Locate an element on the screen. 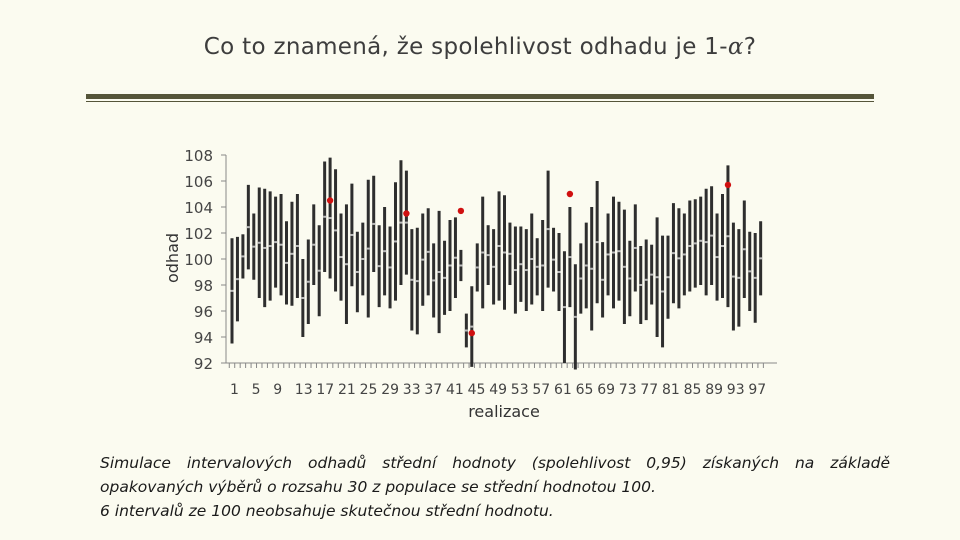 This screenshot has height=540, width=960. x-tick-label: 9 is located at coordinates (277, 390).